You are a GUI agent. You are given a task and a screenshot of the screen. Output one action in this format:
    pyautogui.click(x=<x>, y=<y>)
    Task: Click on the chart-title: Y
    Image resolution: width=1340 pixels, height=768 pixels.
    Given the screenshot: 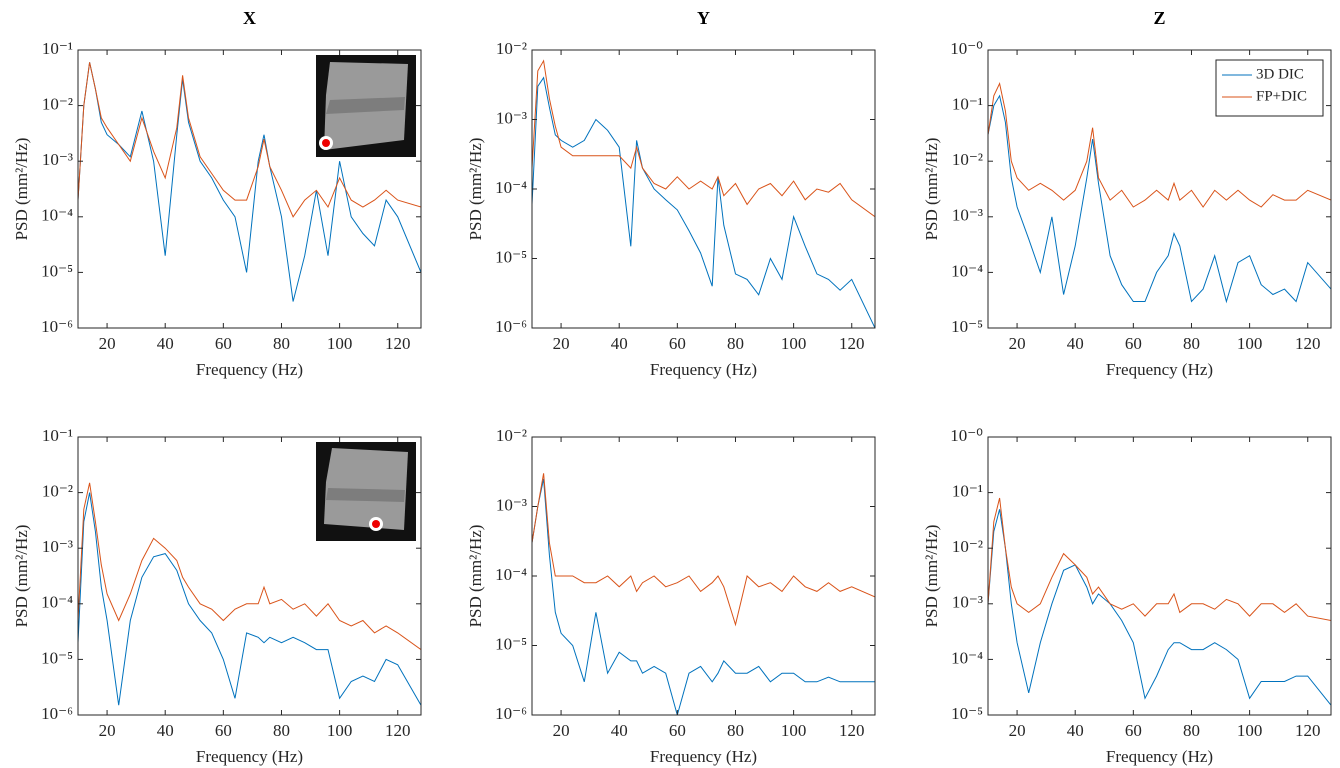 What is the action you would take?
    pyautogui.click(x=703, y=18)
    